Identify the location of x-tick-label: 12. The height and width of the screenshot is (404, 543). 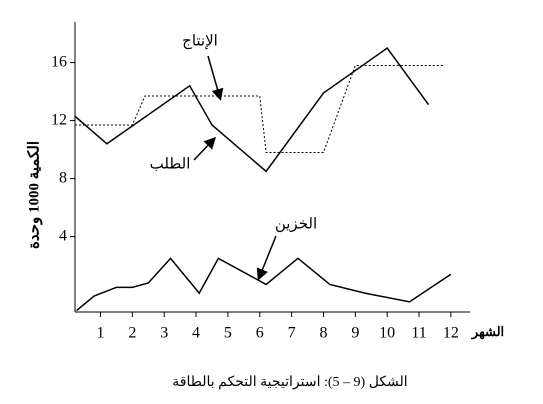
(451, 333).